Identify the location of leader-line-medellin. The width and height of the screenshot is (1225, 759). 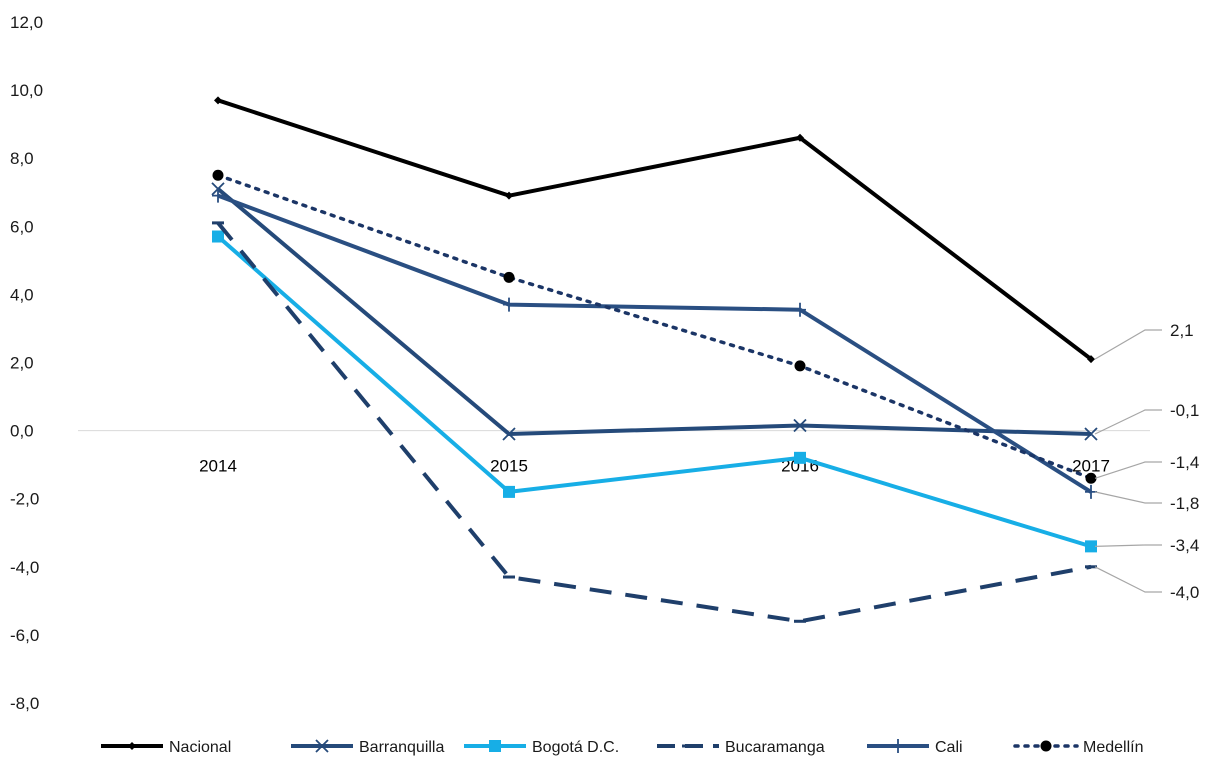
(1128, 470).